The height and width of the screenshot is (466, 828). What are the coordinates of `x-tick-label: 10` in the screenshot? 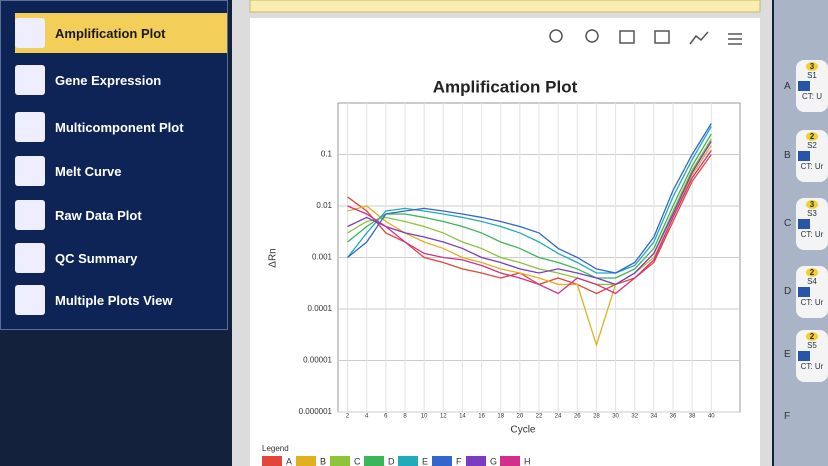 It's located at (424, 417).